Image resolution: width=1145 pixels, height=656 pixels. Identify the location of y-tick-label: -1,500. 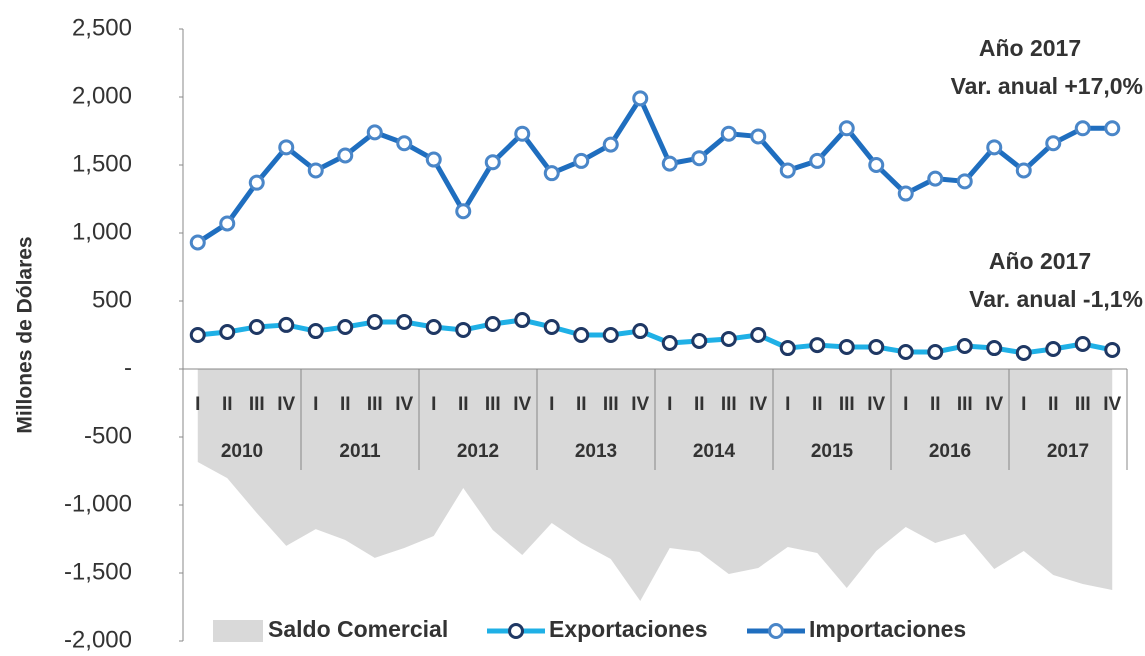
(98, 571).